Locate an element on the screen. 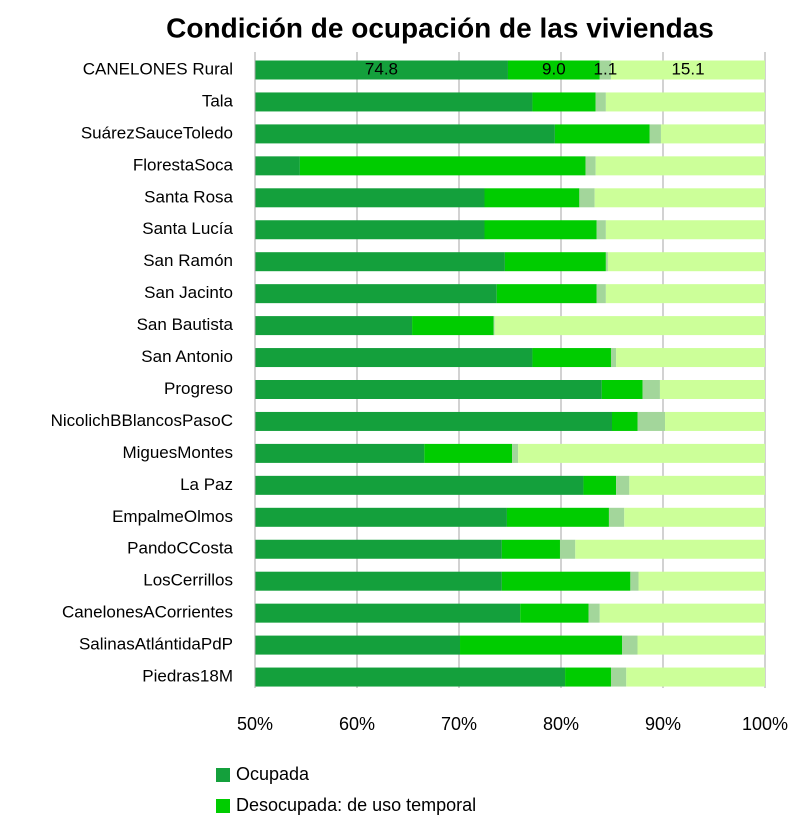  x-tick-label: 60% is located at coordinates (357, 724).